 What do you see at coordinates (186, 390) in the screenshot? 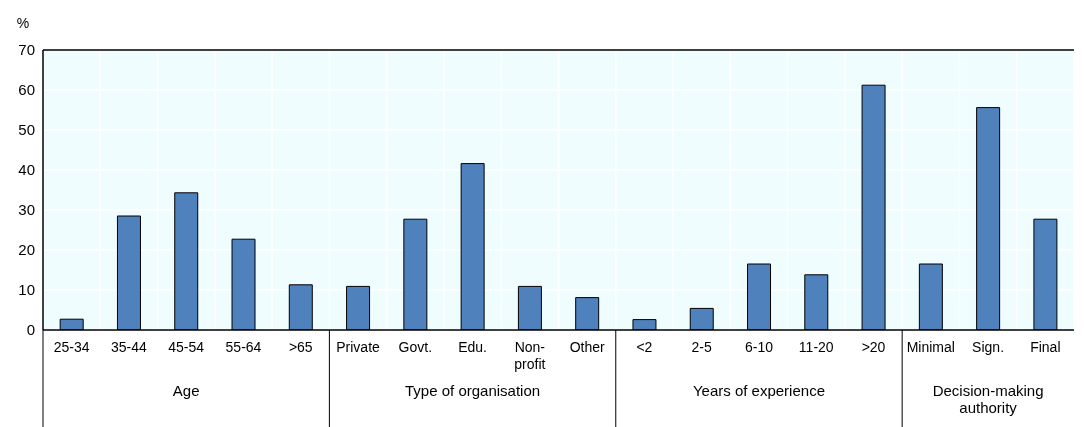
I see `text: Age` at bounding box center [186, 390].